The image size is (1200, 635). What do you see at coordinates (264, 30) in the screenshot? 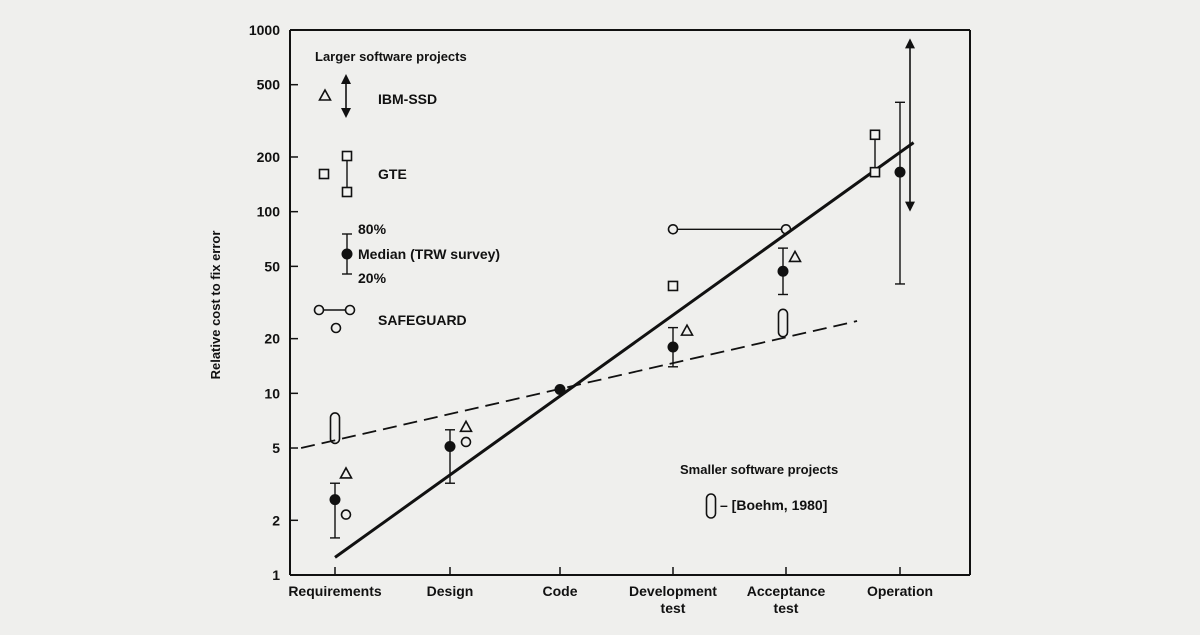
I see `y-tick-label: 1000` at bounding box center [264, 30].